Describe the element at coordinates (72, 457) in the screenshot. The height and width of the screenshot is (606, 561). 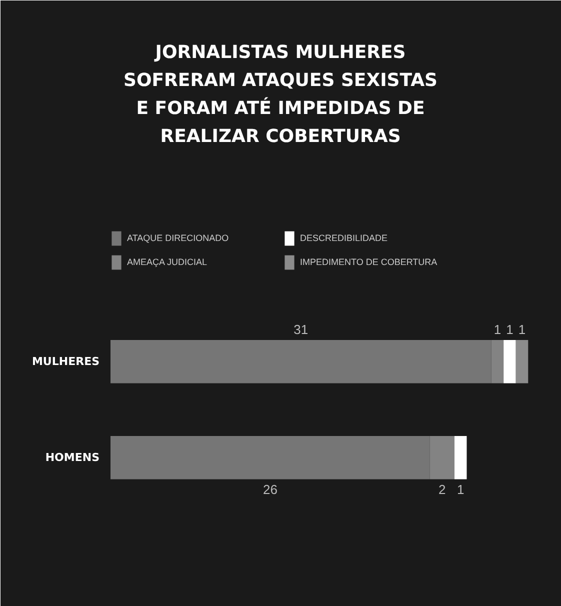
I see `y-tick-label: HOMENS` at that location.